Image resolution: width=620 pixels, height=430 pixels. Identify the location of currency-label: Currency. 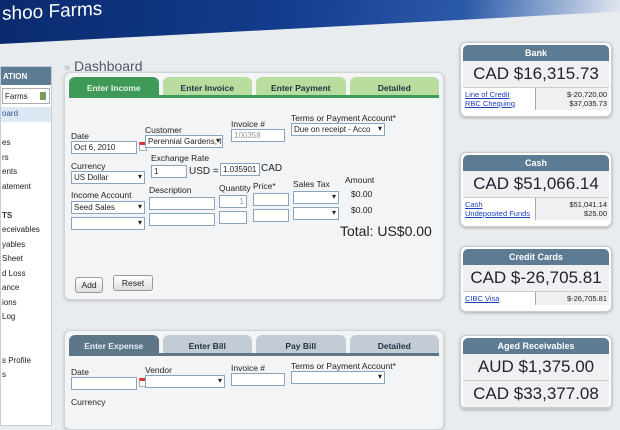
(88, 166).